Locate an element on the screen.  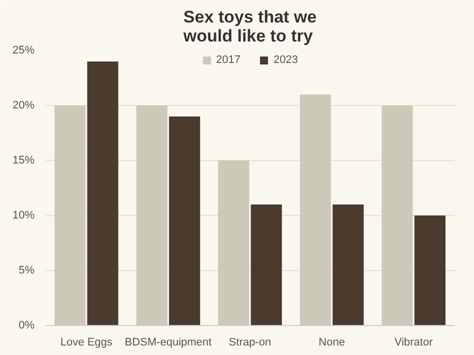
y-tick-label: 10% is located at coordinates (23, 216).